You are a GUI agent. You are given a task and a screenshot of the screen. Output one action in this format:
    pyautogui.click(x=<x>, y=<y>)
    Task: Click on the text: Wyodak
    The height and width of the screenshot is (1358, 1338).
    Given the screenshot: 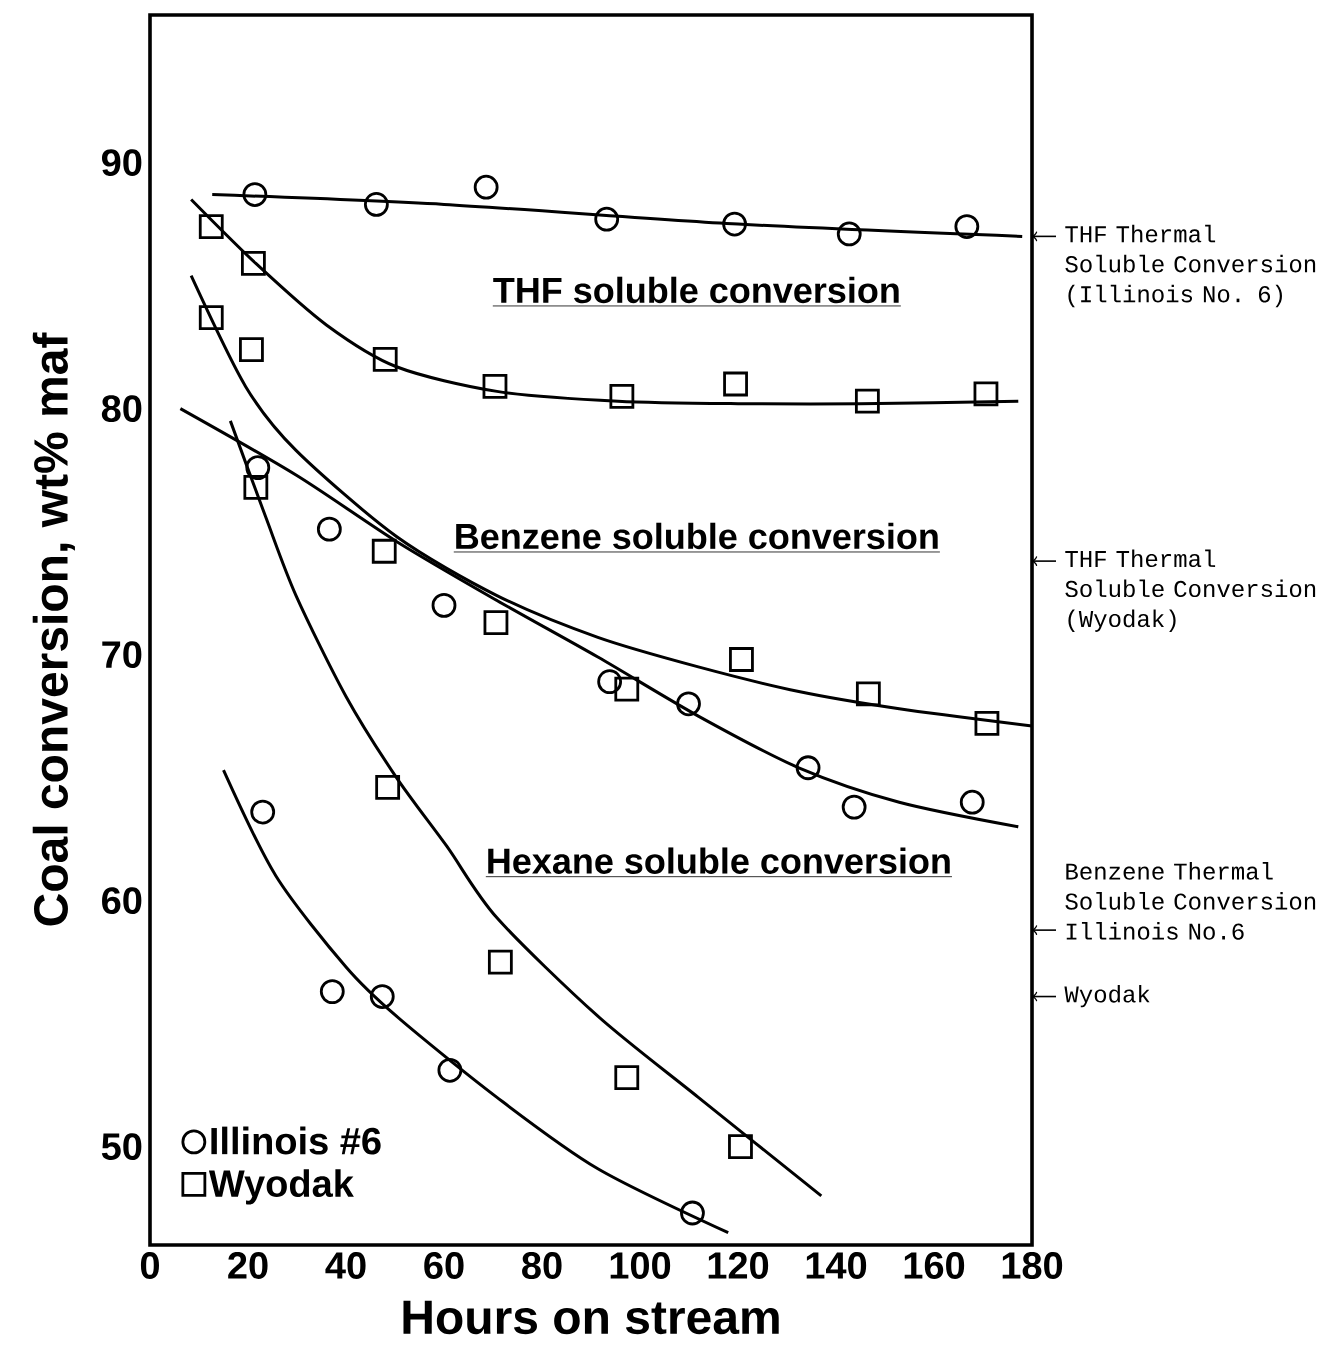 What is the action you would take?
    pyautogui.click(x=1107, y=996)
    